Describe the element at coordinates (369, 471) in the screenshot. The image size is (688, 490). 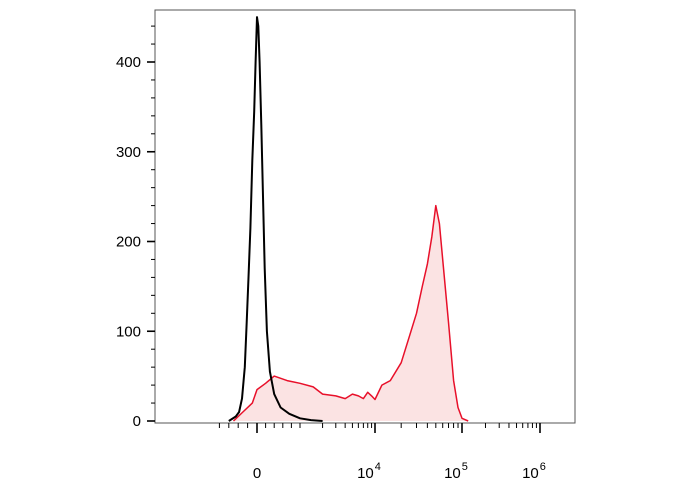
I see `x-tick-label: 10⁴` at that location.